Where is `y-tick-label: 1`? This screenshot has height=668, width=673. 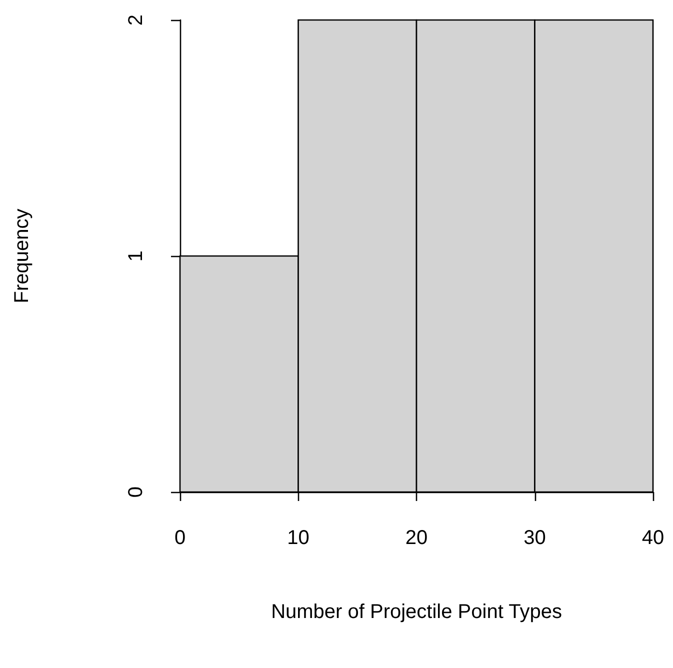 y-tick-label: 1 is located at coordinates (136, 256).